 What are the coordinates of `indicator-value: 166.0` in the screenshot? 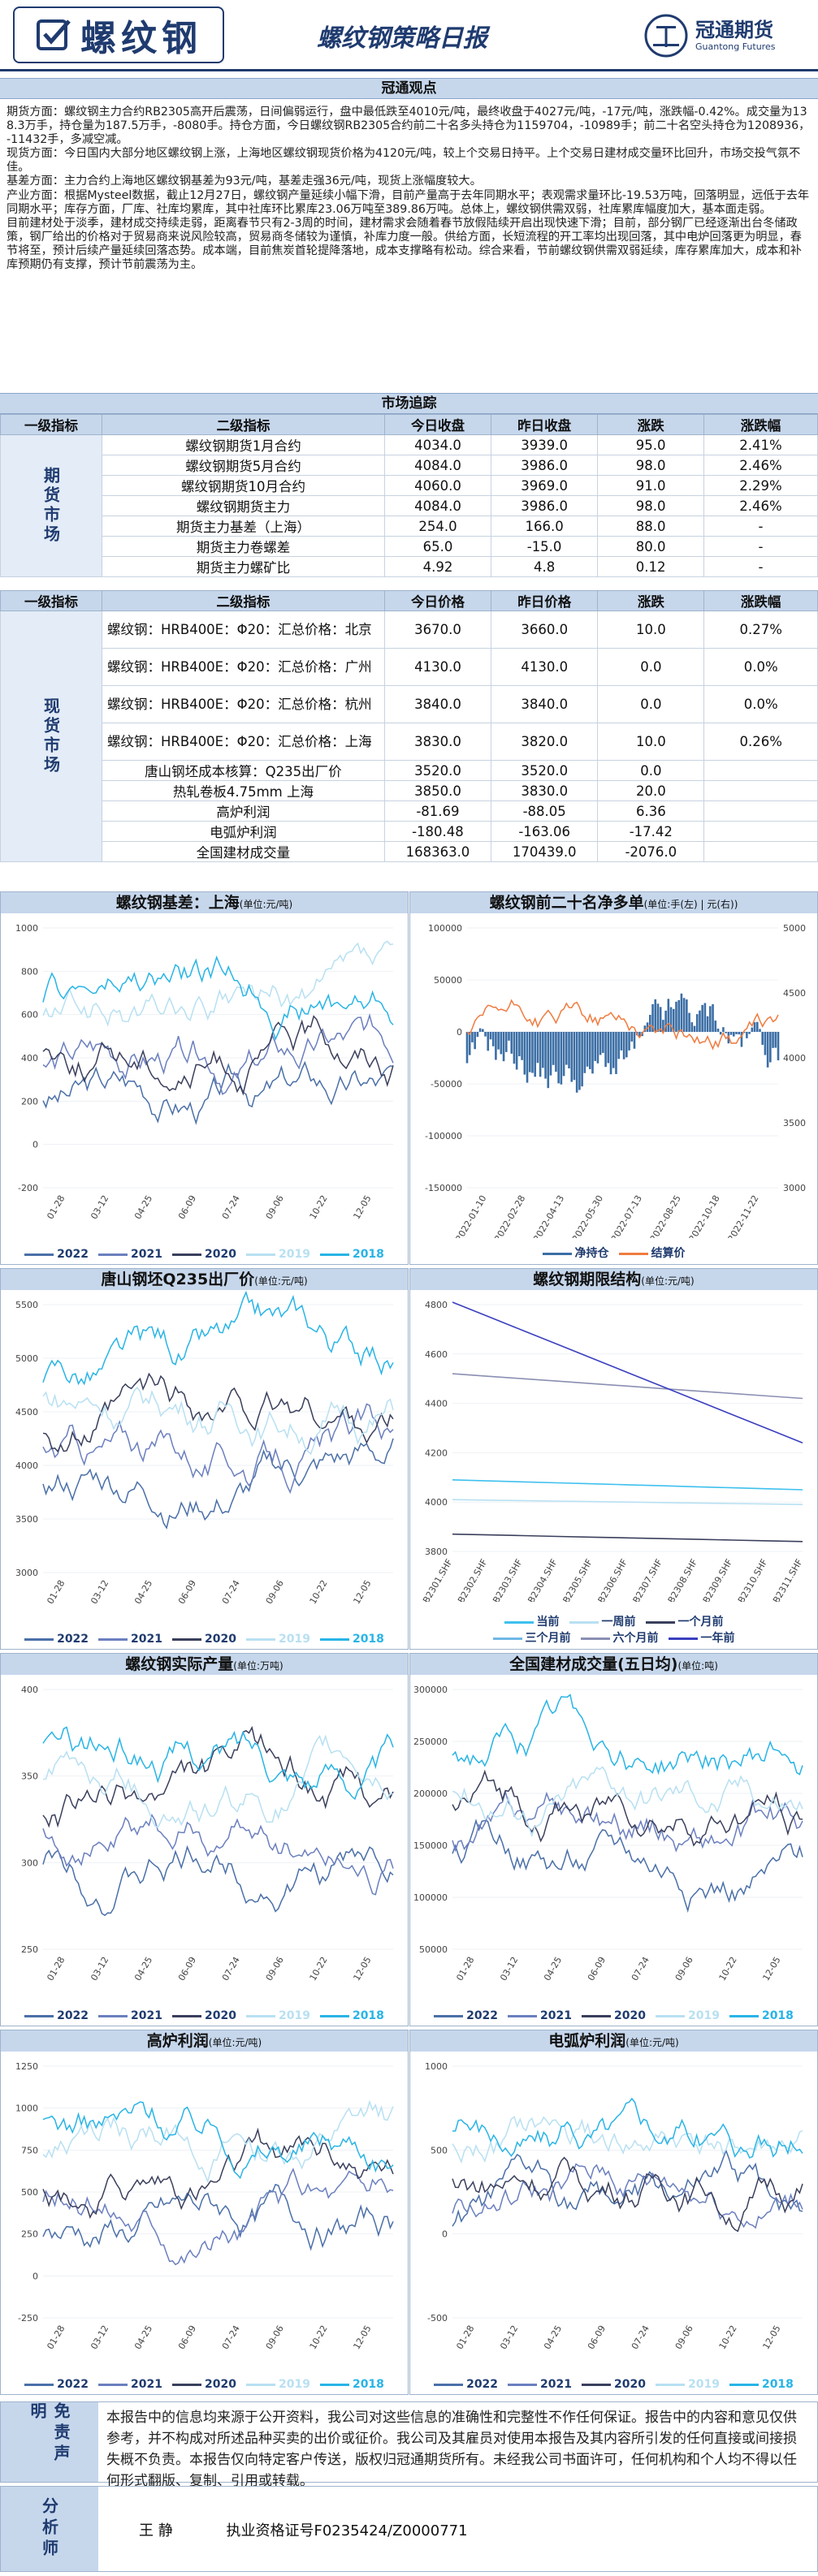 It's located at (545, 526).